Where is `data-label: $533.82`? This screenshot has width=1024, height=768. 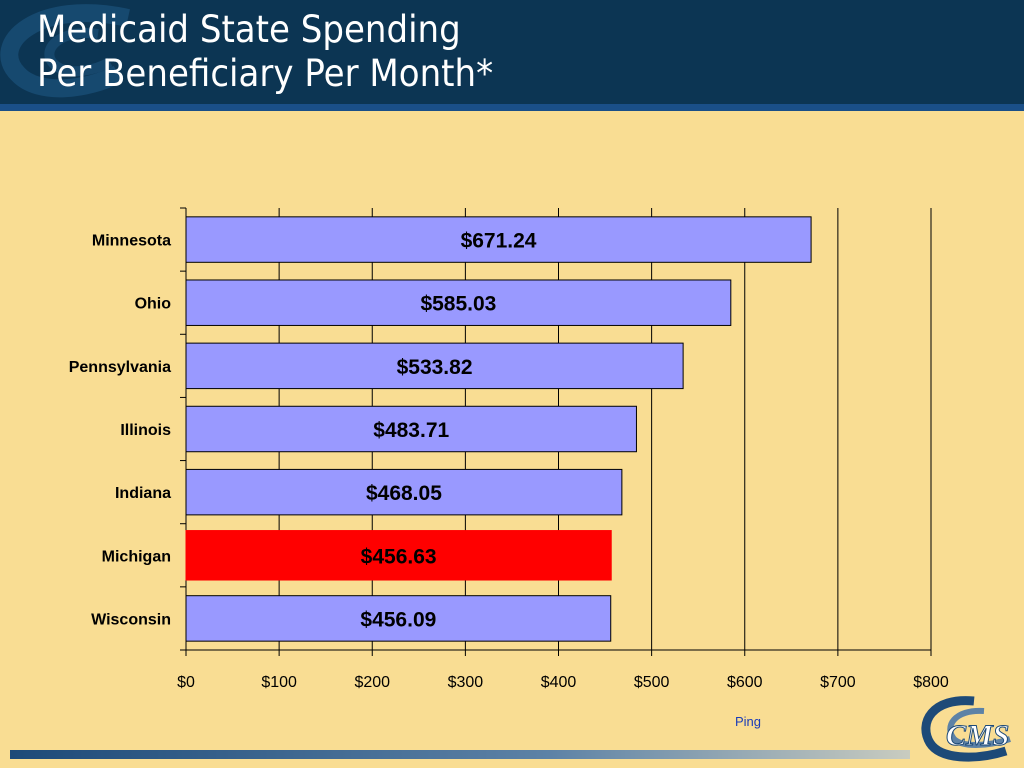 data-label: $533.82 is located at coordinates (435, 367).